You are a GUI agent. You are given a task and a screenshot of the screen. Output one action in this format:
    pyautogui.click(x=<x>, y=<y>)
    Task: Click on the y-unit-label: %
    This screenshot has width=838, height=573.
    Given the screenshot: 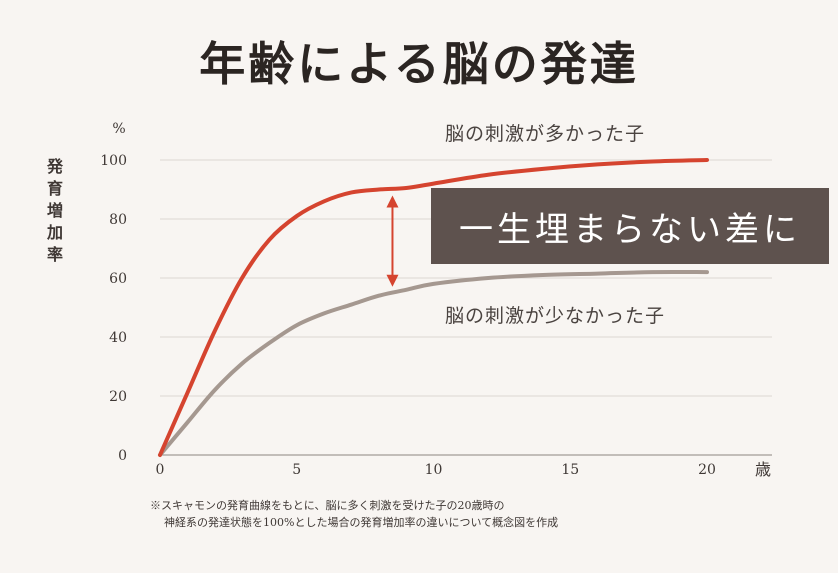 What is the action you would take?
    pyautogui.click(x=118, y=129)
    